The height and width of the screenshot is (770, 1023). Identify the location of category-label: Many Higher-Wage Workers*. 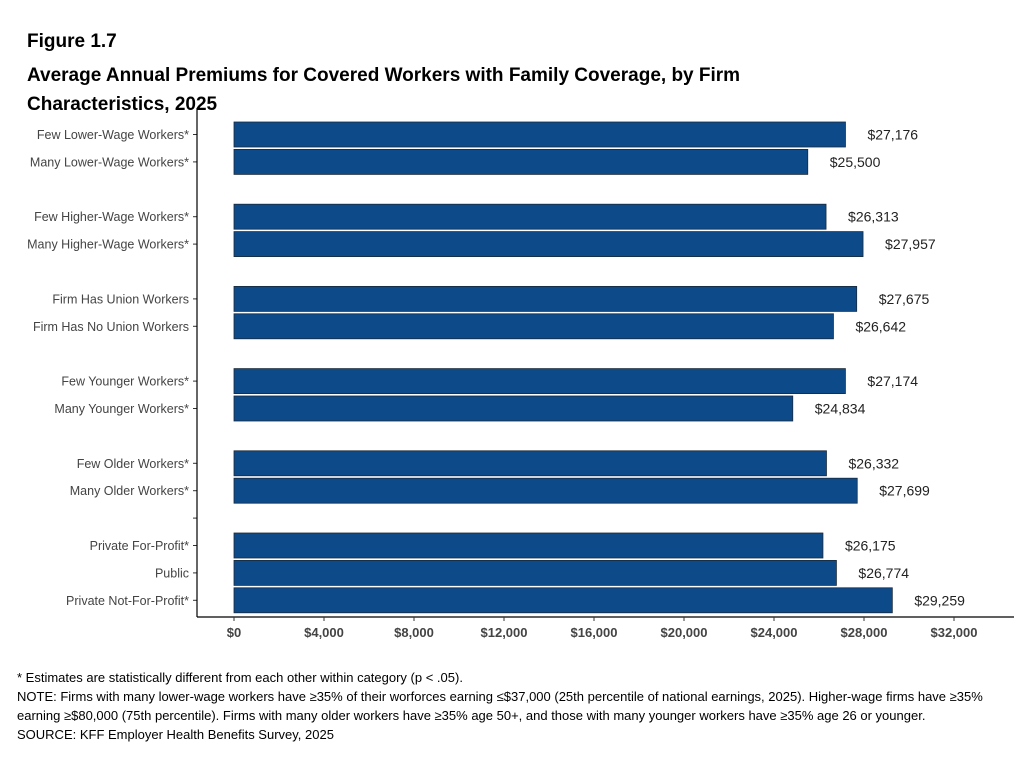
(108, 245).